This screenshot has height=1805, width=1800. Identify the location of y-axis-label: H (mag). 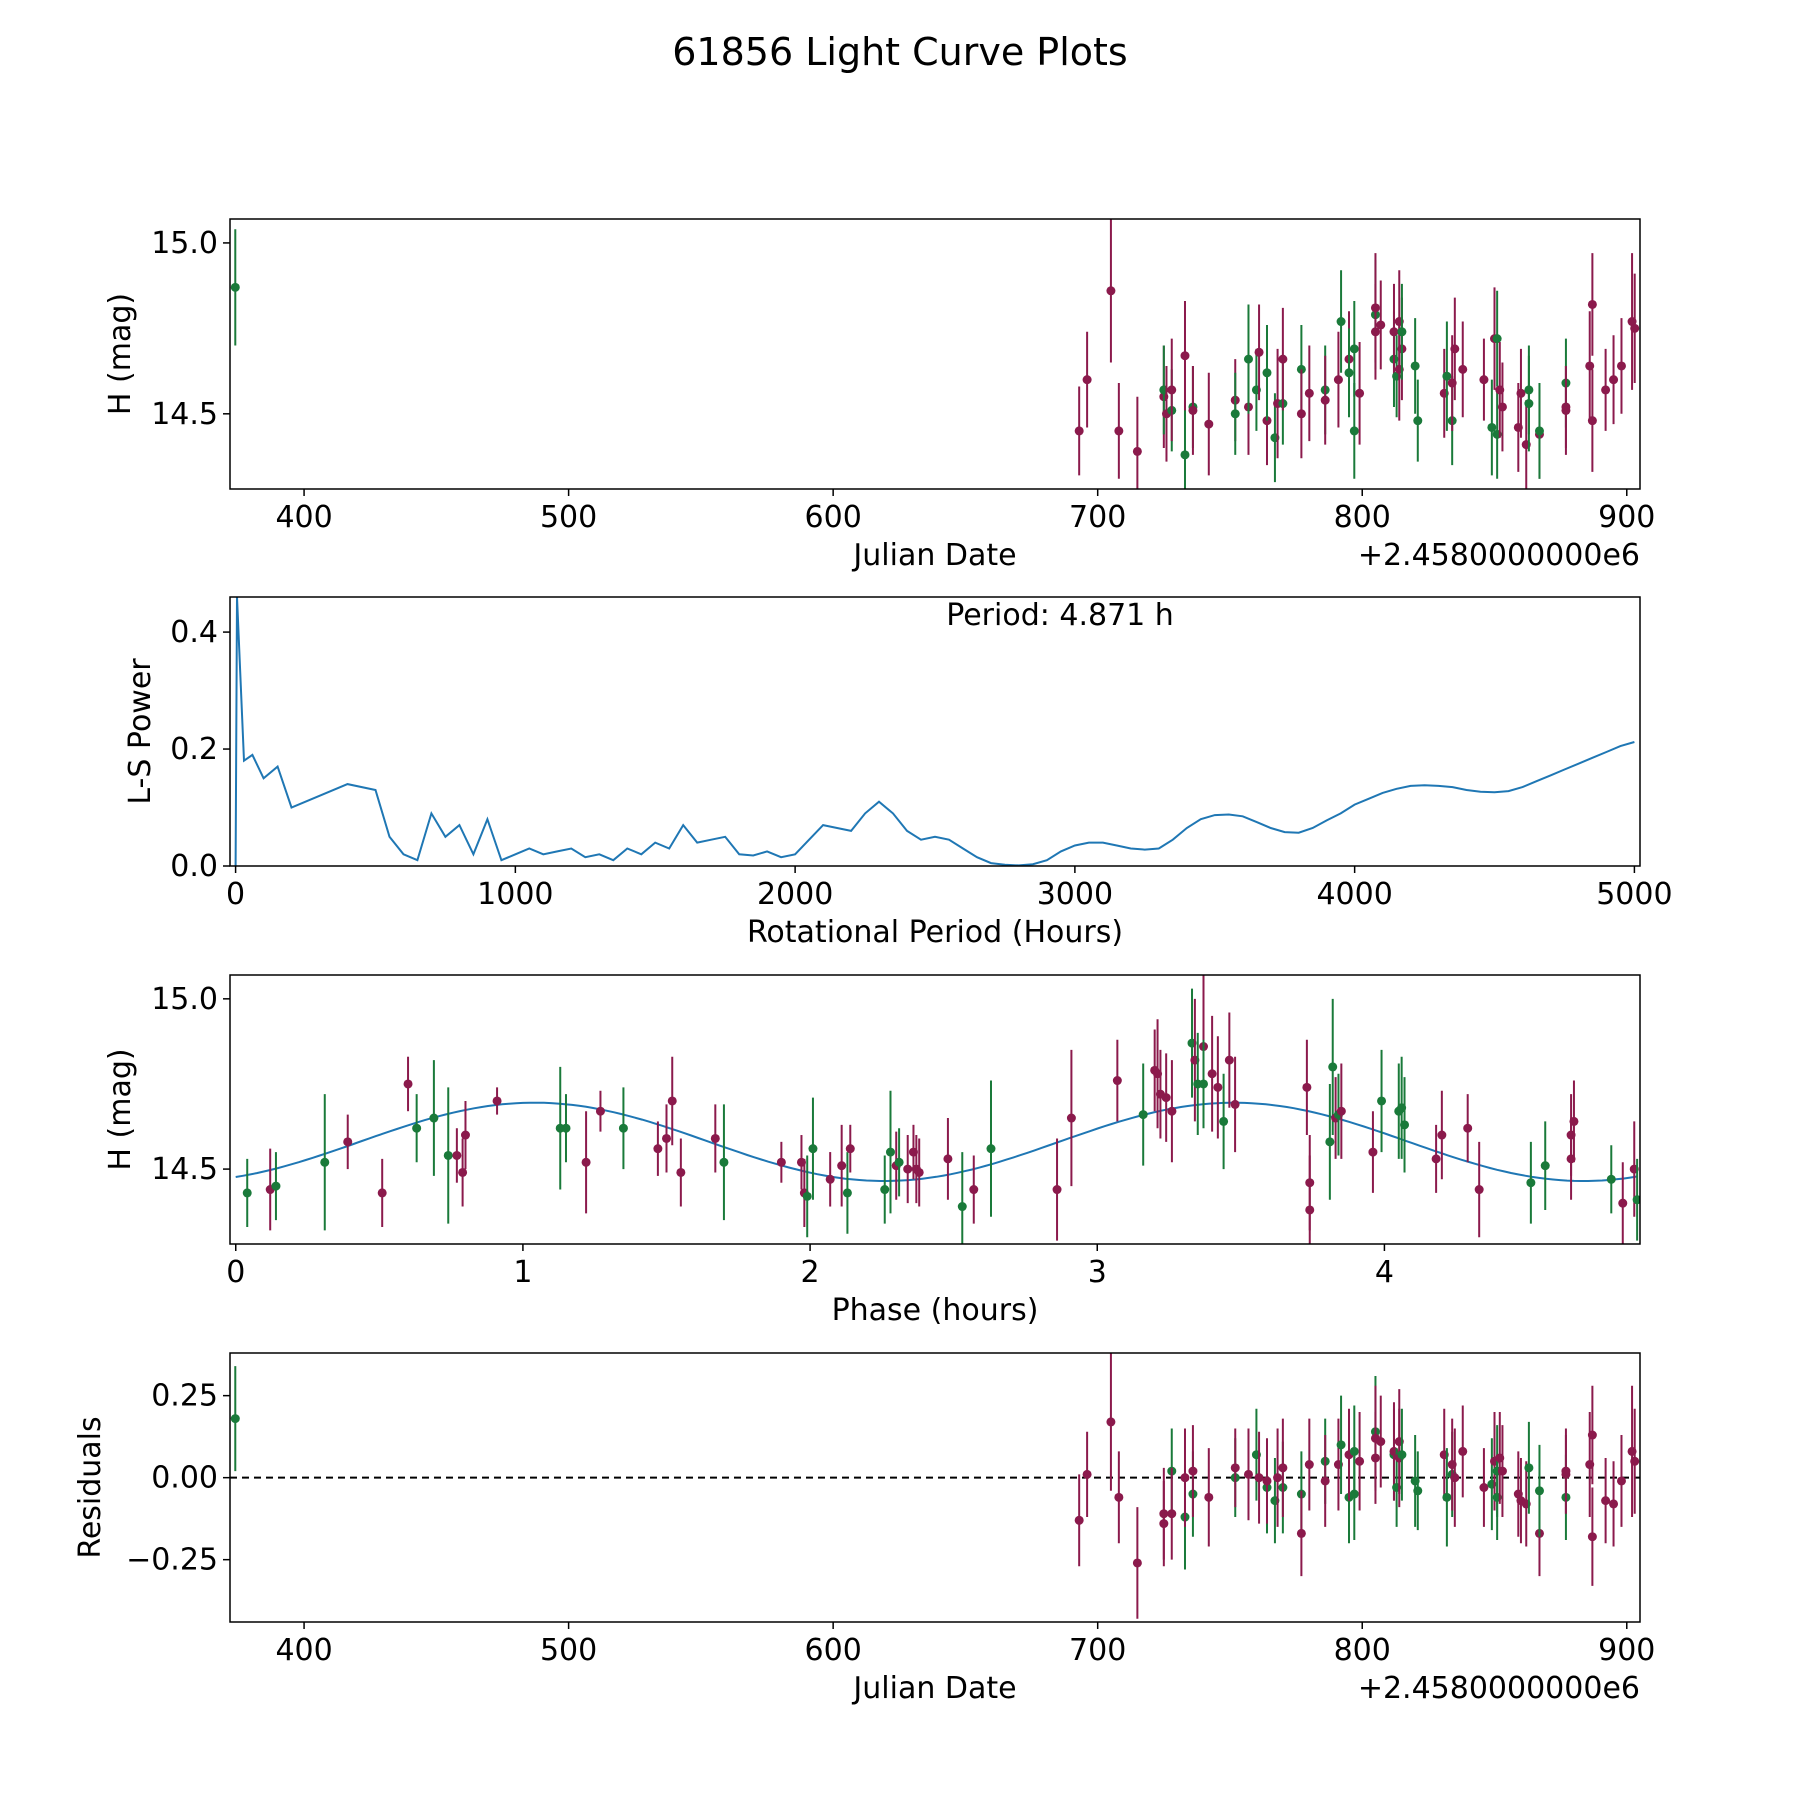
(120, 1109).